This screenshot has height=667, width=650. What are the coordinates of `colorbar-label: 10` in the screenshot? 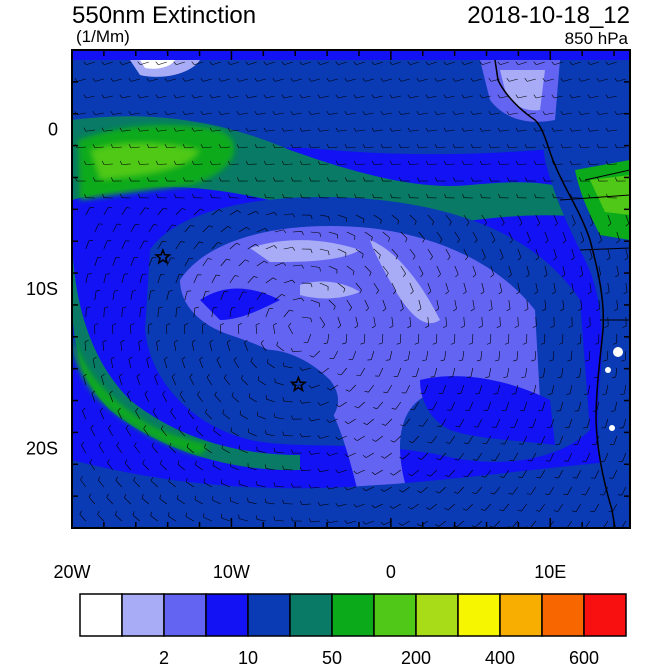 It's located at (248, 657).